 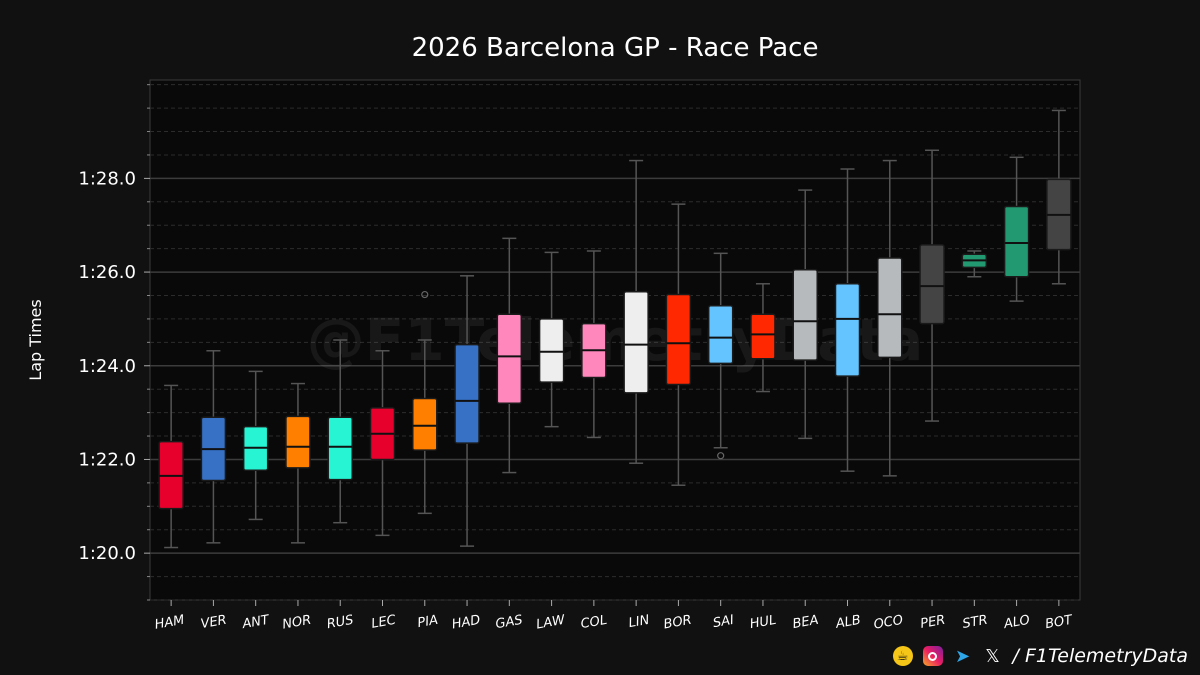 I want to click on x-tick-label: PER, so click(x=932, y=622).